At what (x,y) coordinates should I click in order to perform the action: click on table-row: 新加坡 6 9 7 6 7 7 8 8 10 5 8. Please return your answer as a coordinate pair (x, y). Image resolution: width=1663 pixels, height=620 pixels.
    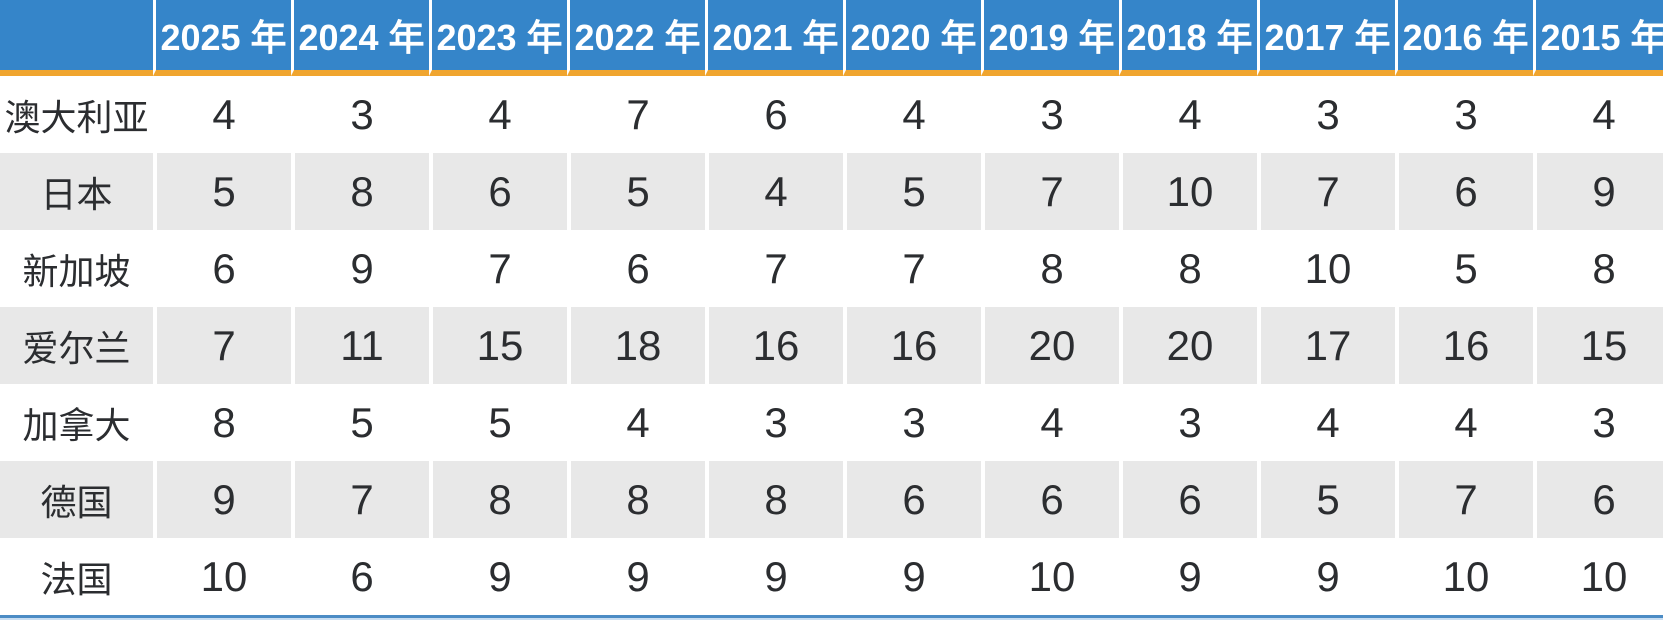
    Looking at the image, I should click on (831, 268).